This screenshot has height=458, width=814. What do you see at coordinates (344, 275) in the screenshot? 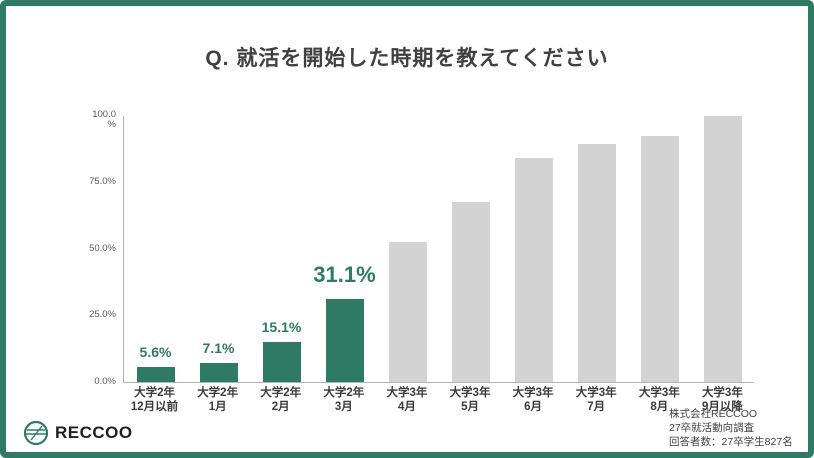
I see `bar-value-label: 31.1%` at bounding box center [344, 275].